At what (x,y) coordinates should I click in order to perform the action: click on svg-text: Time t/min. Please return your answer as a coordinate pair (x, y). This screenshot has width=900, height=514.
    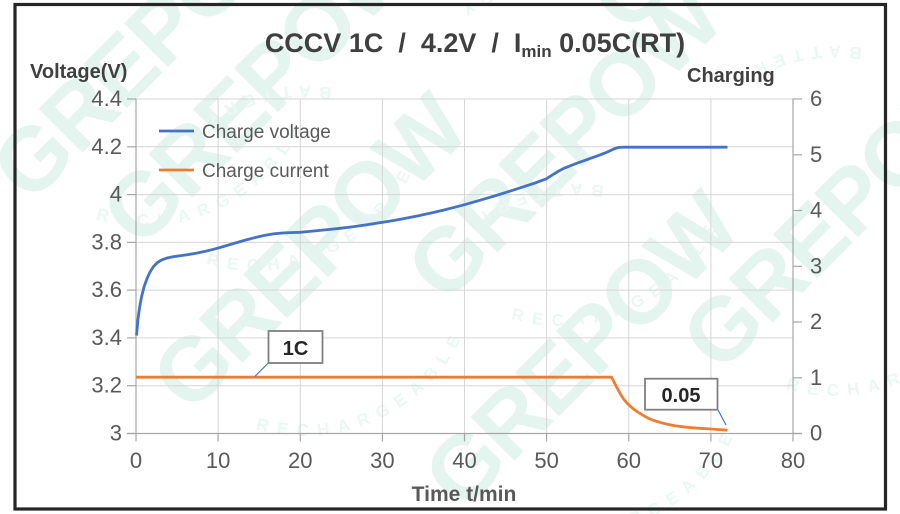
    Looking at the image, I should click on (464, 494).